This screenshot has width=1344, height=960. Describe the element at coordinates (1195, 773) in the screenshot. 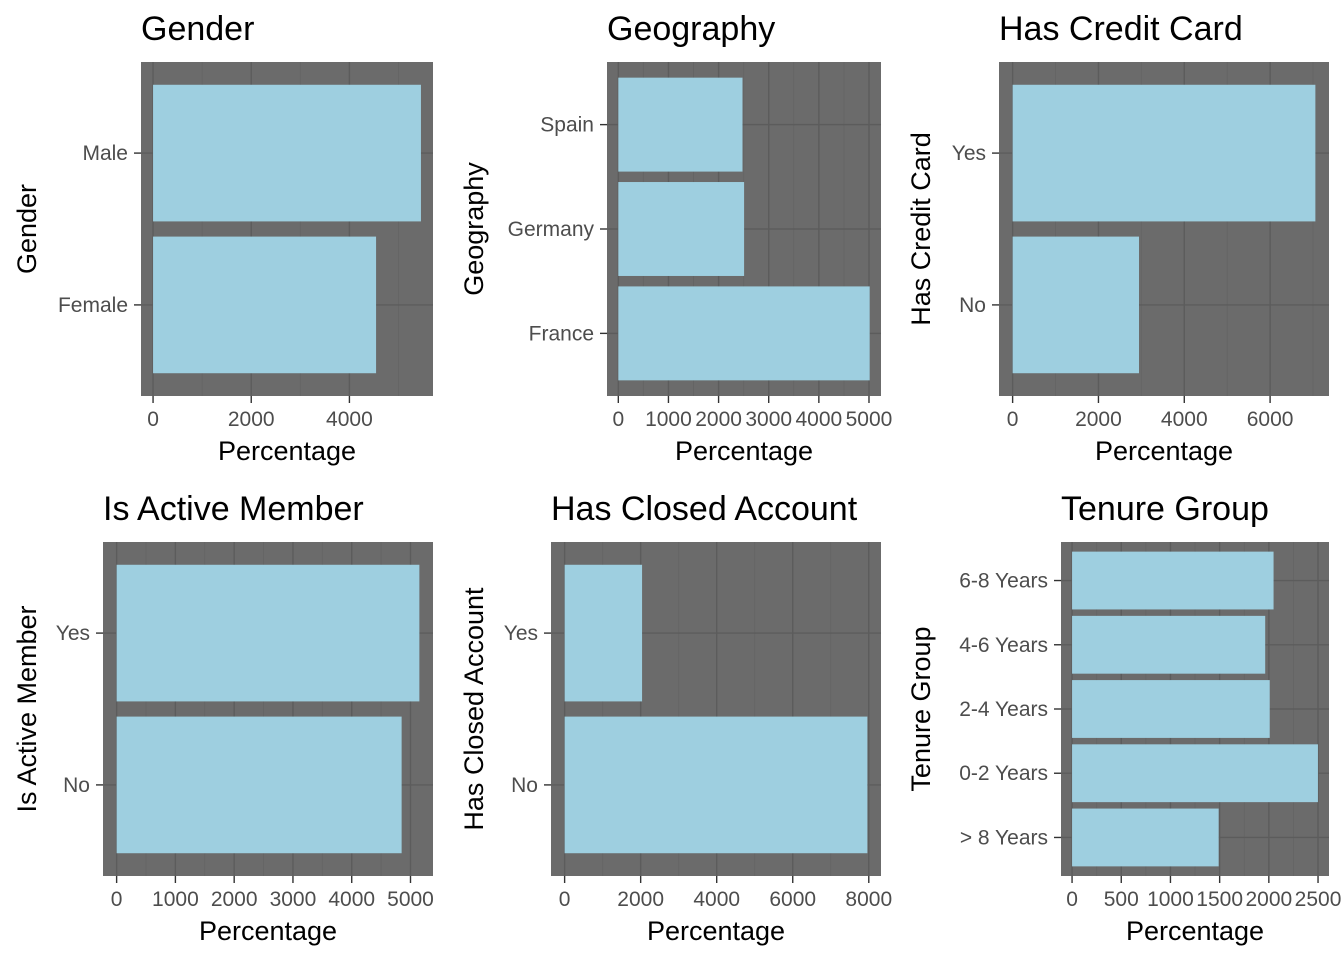

I see `bar-0-2-years` at that location.